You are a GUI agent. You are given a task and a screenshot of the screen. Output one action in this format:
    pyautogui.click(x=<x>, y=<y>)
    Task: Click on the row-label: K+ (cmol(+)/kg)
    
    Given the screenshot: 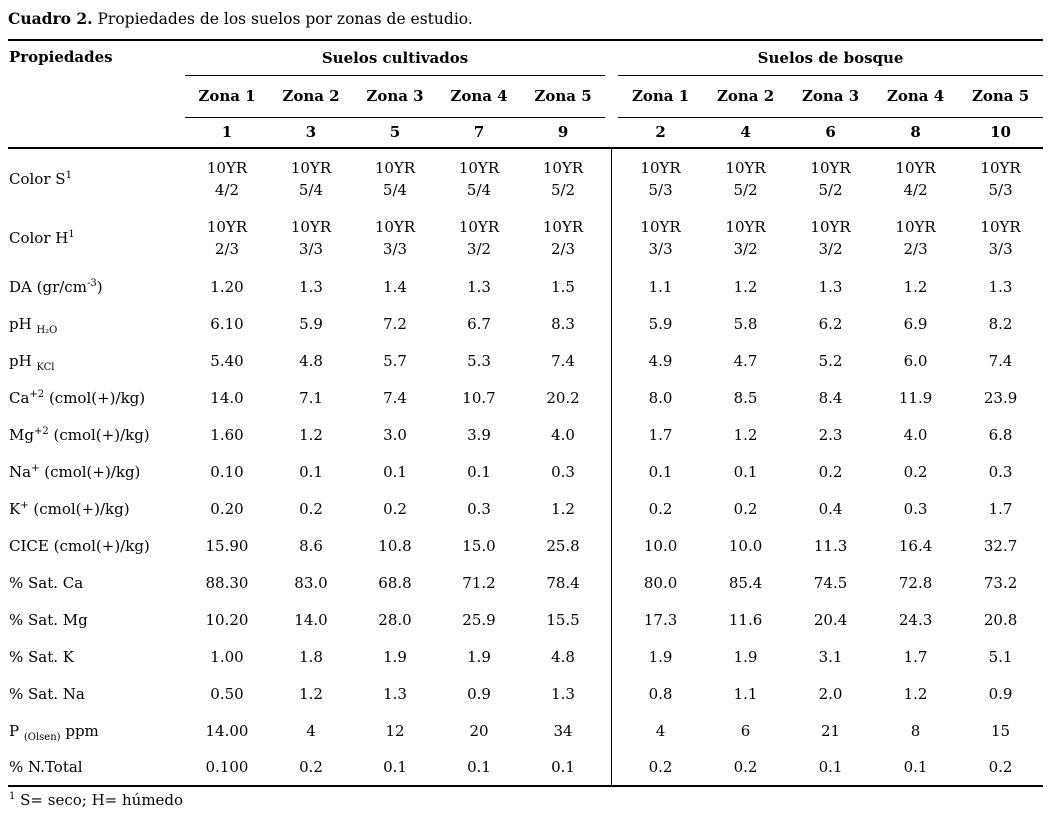 What is the action you would take?
    pyautogui.click(x=69, y=508)
    